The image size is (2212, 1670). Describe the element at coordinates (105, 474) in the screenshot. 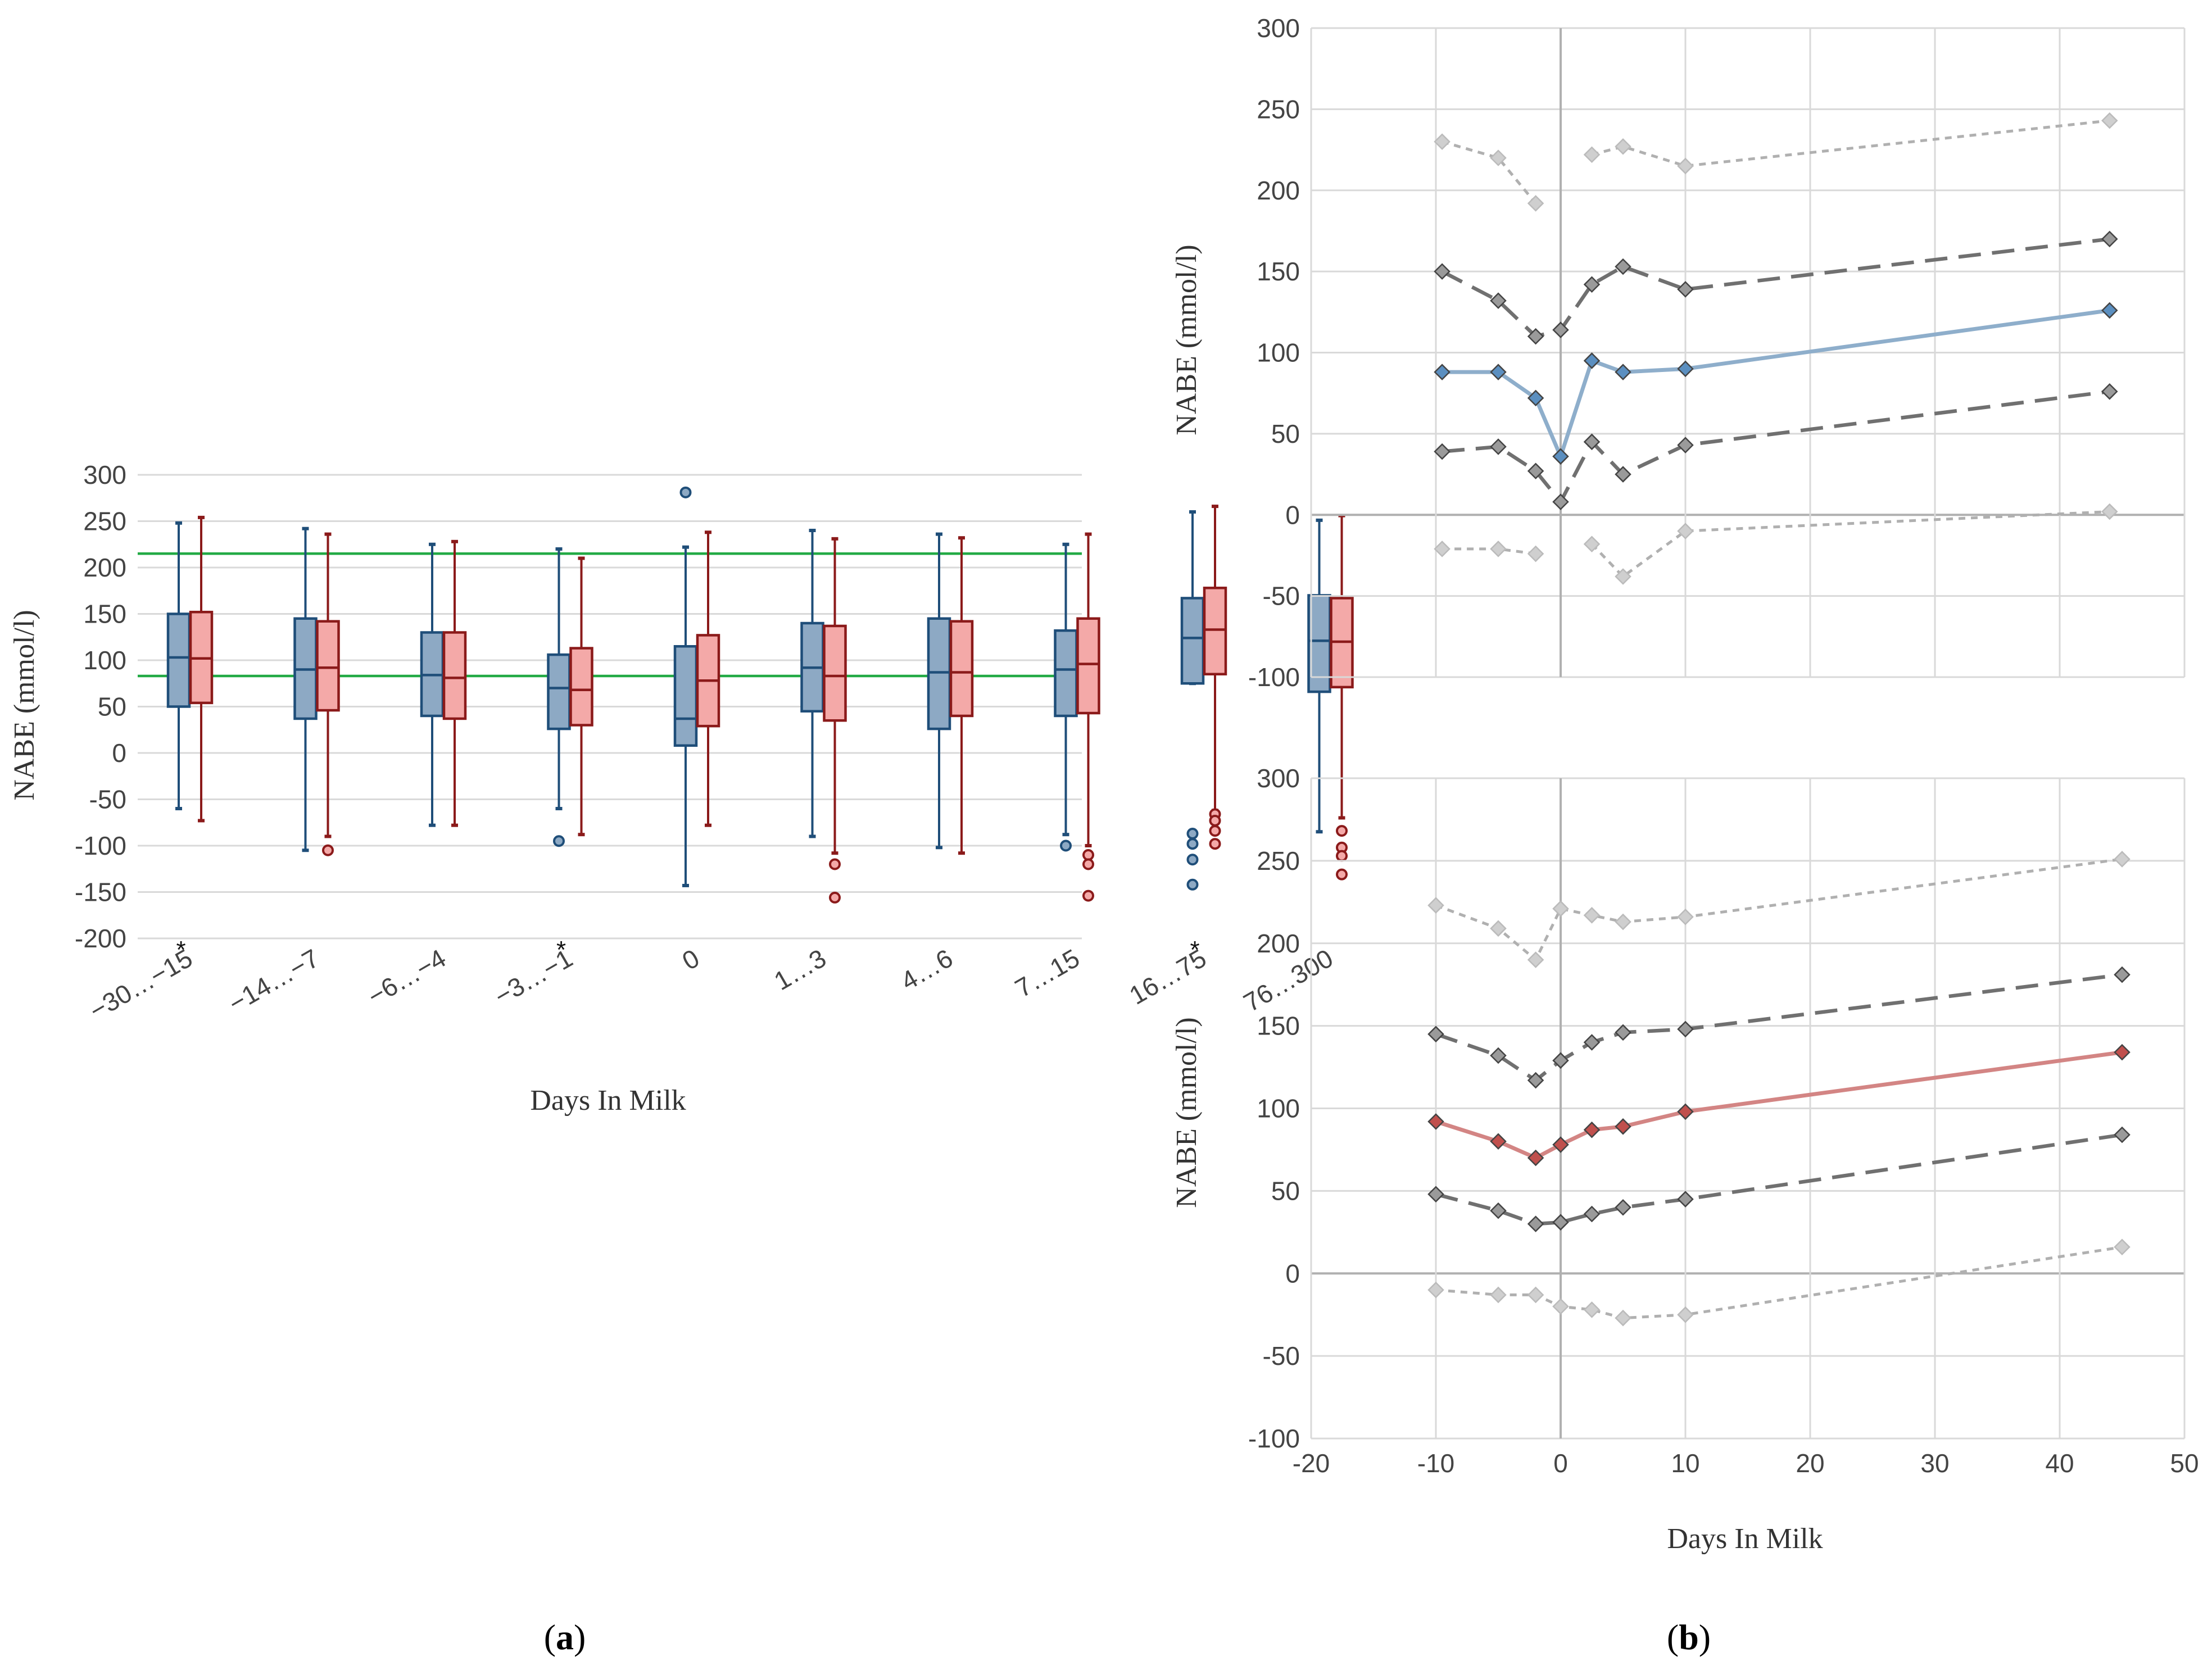

I see `y-tick-label: 300` at that location.